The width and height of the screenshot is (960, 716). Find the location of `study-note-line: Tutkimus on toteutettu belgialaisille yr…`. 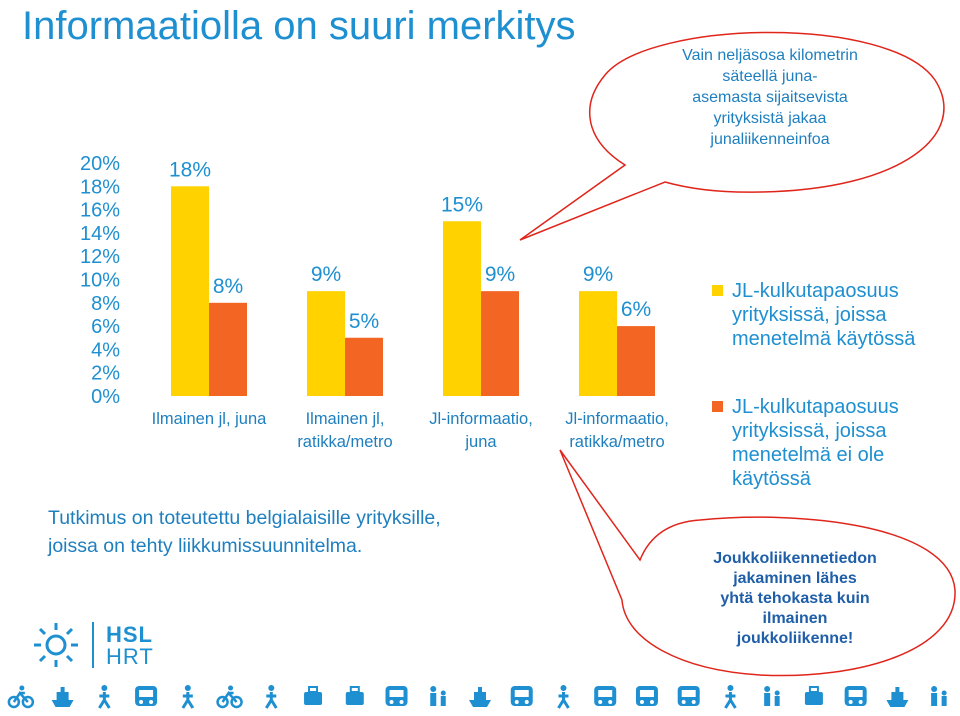

study-note-line: Tutkimus on toteutettu belgialaisille yr… is located at coordinates (244, 518).